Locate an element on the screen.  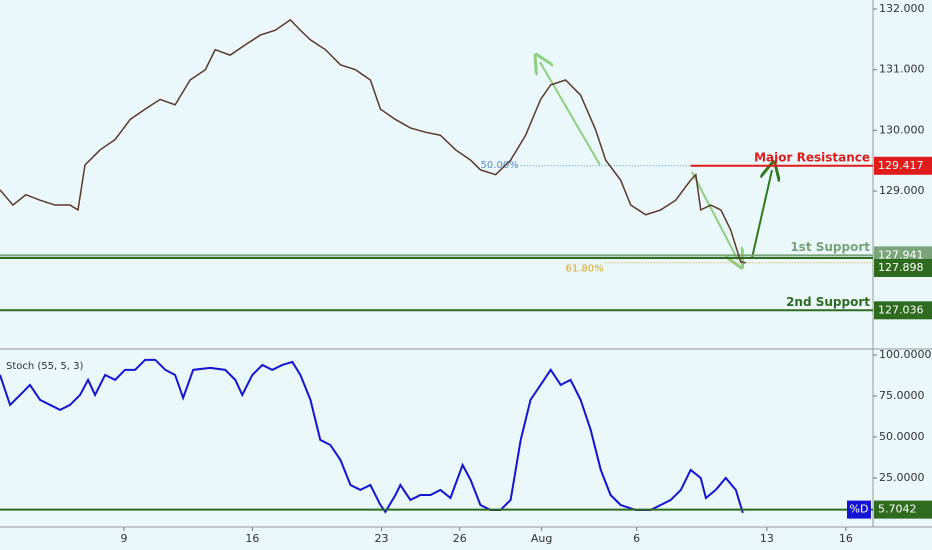
y-tick-label: 131.000 is located at coordinates (902, 69).